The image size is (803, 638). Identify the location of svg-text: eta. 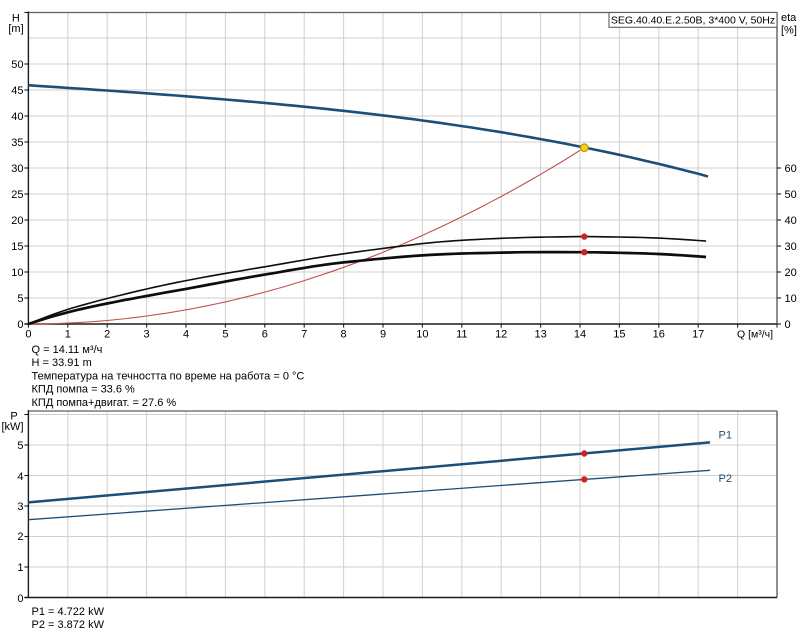
(789, 18).